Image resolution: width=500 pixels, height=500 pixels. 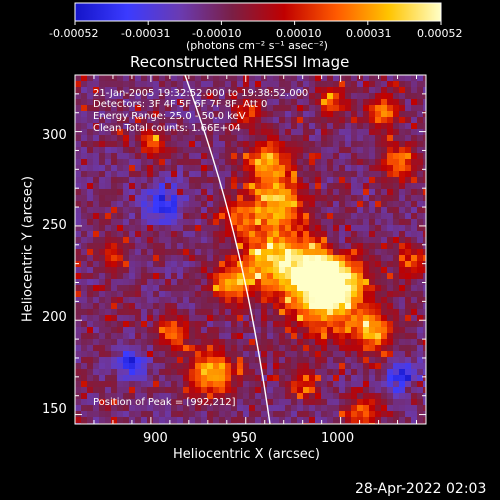 What do you see at coordinates (155, 438) in the screenshot?
I see `x-tick-label: 900` at bounding box center [155, 438].